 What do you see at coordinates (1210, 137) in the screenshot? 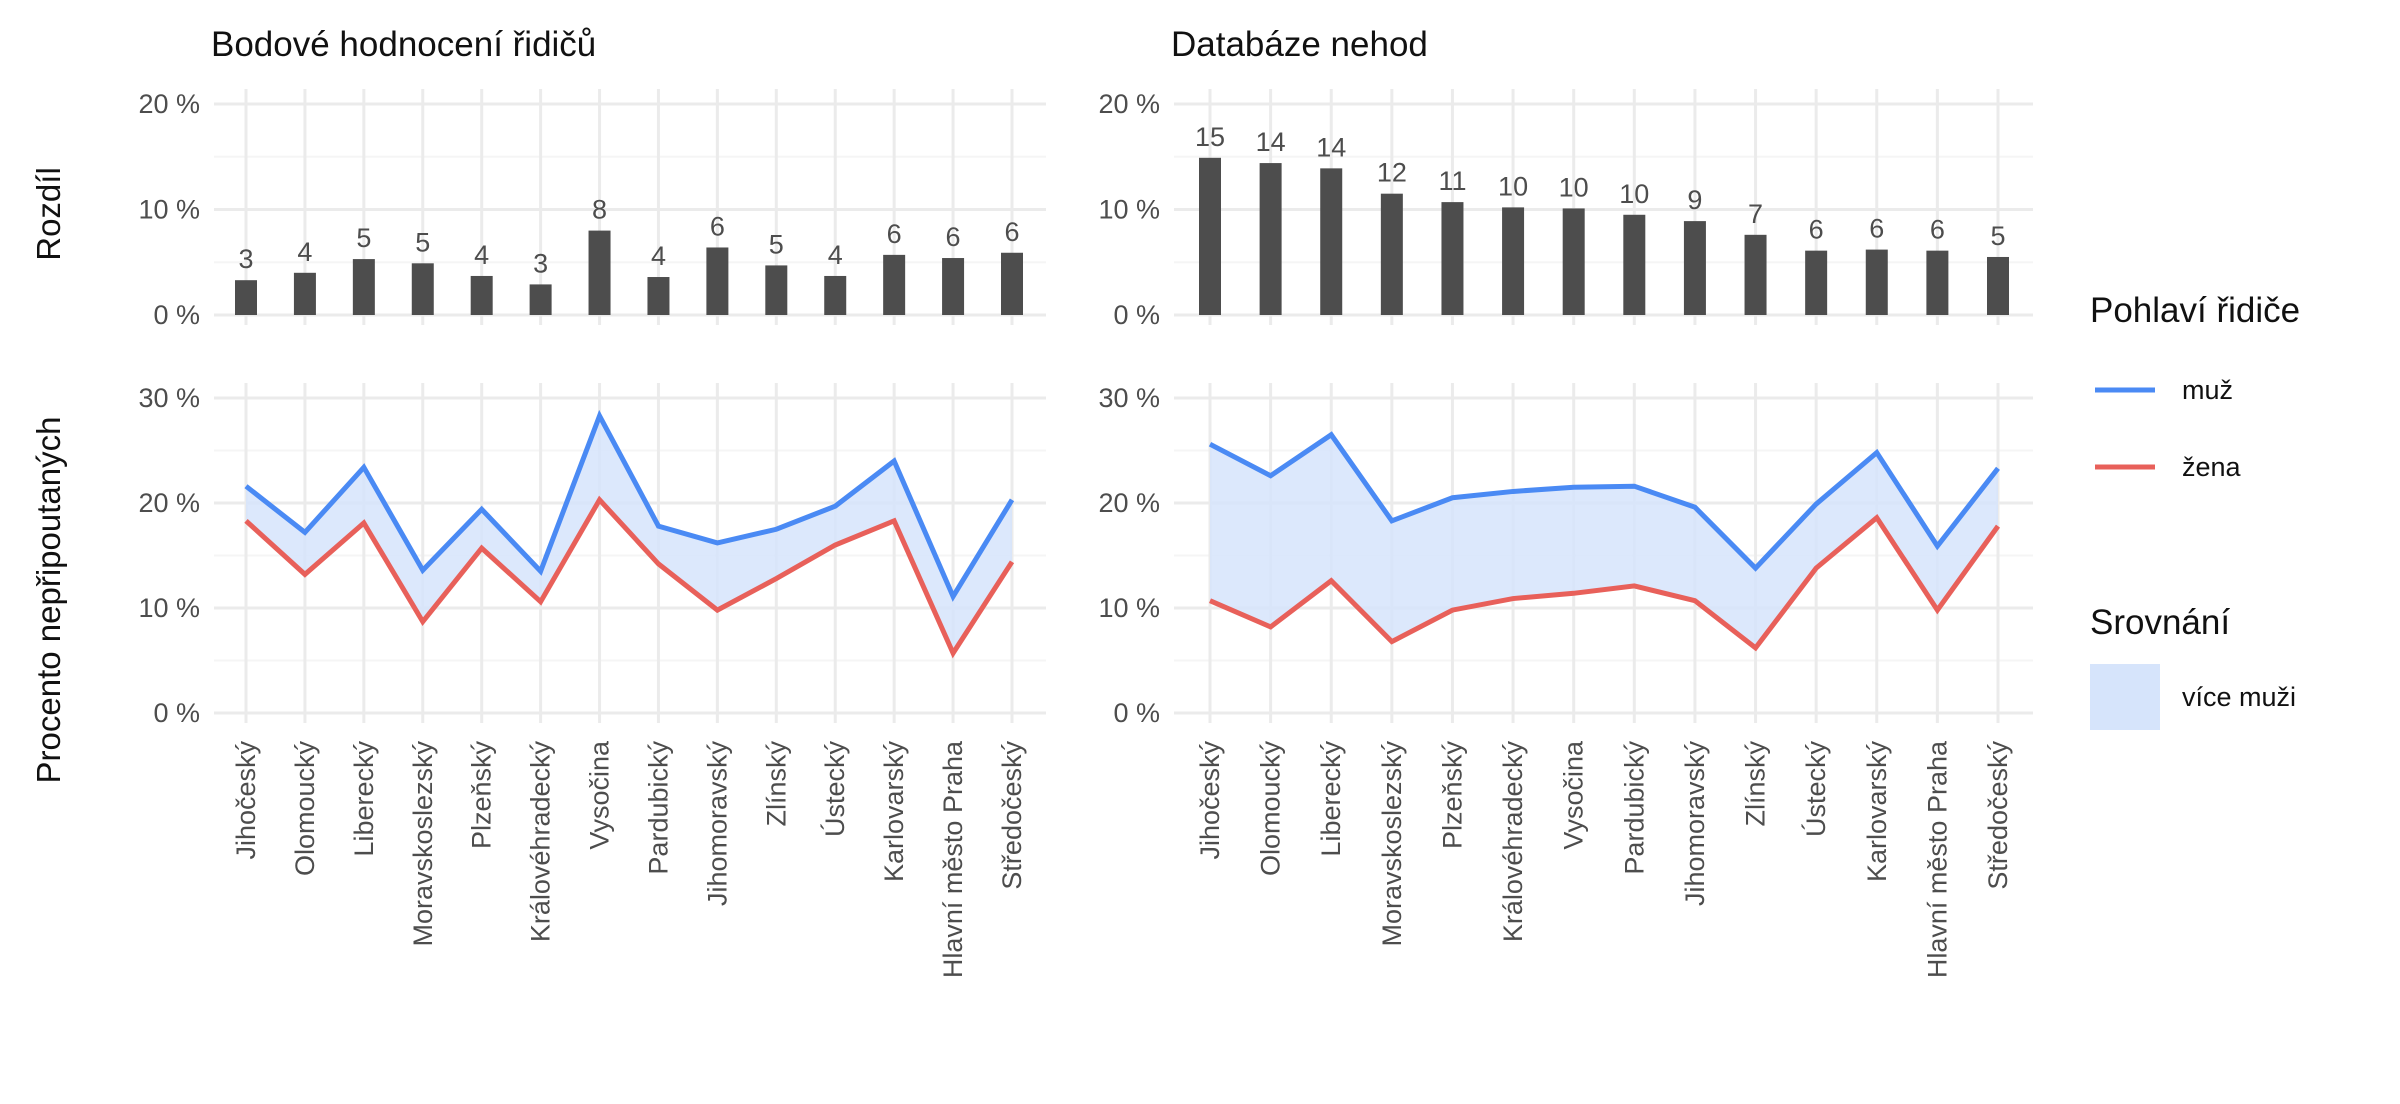
I see `bar-data-label: 15` at bounding box center [1210, 137].